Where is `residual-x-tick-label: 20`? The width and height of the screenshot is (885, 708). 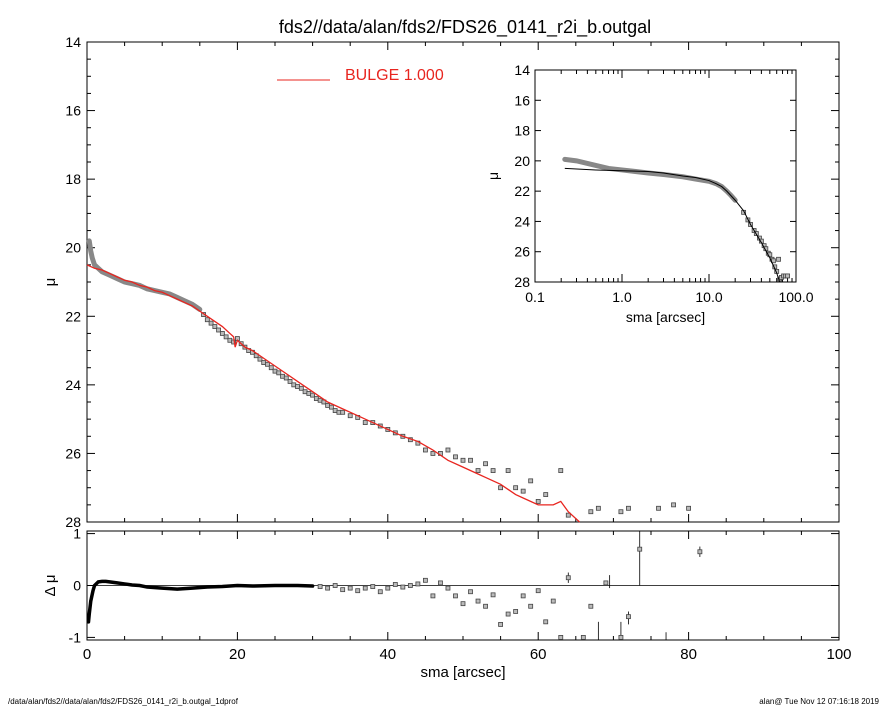 residual-x-tick-label: 20 is located at coordinates (237, 654).